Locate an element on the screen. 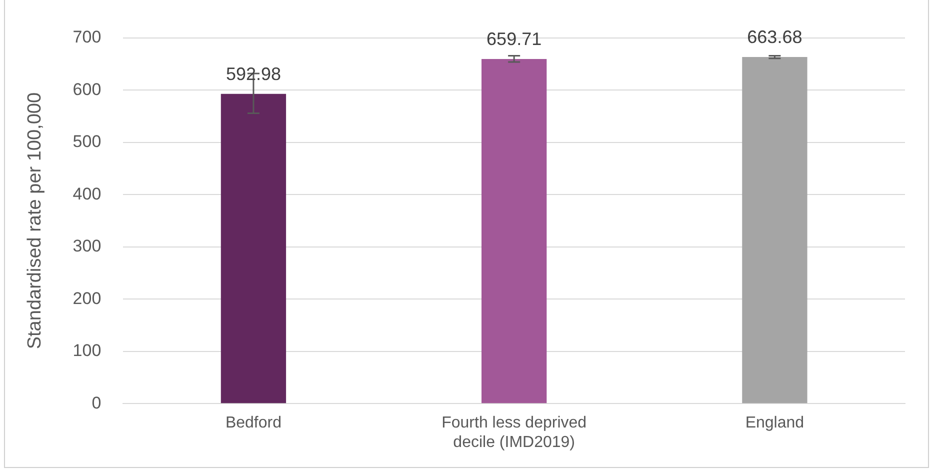 The image size is (933, 470). data-label: 663.68 is located at coordinates (774, 36).